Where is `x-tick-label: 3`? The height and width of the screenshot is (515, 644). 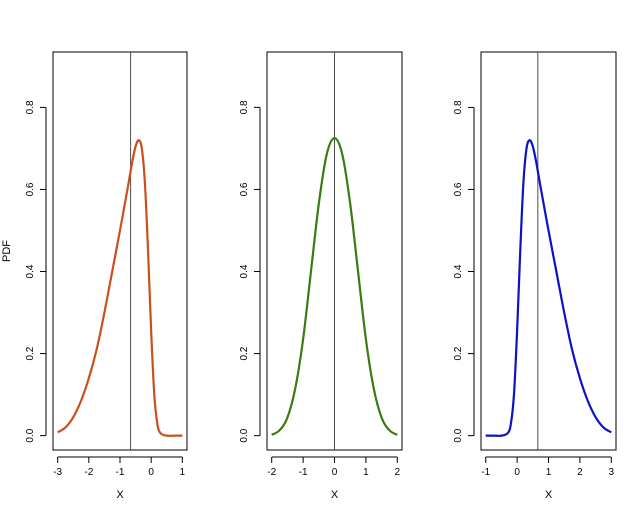 x-tick-label: 3 is located at coordinates (612, 472).